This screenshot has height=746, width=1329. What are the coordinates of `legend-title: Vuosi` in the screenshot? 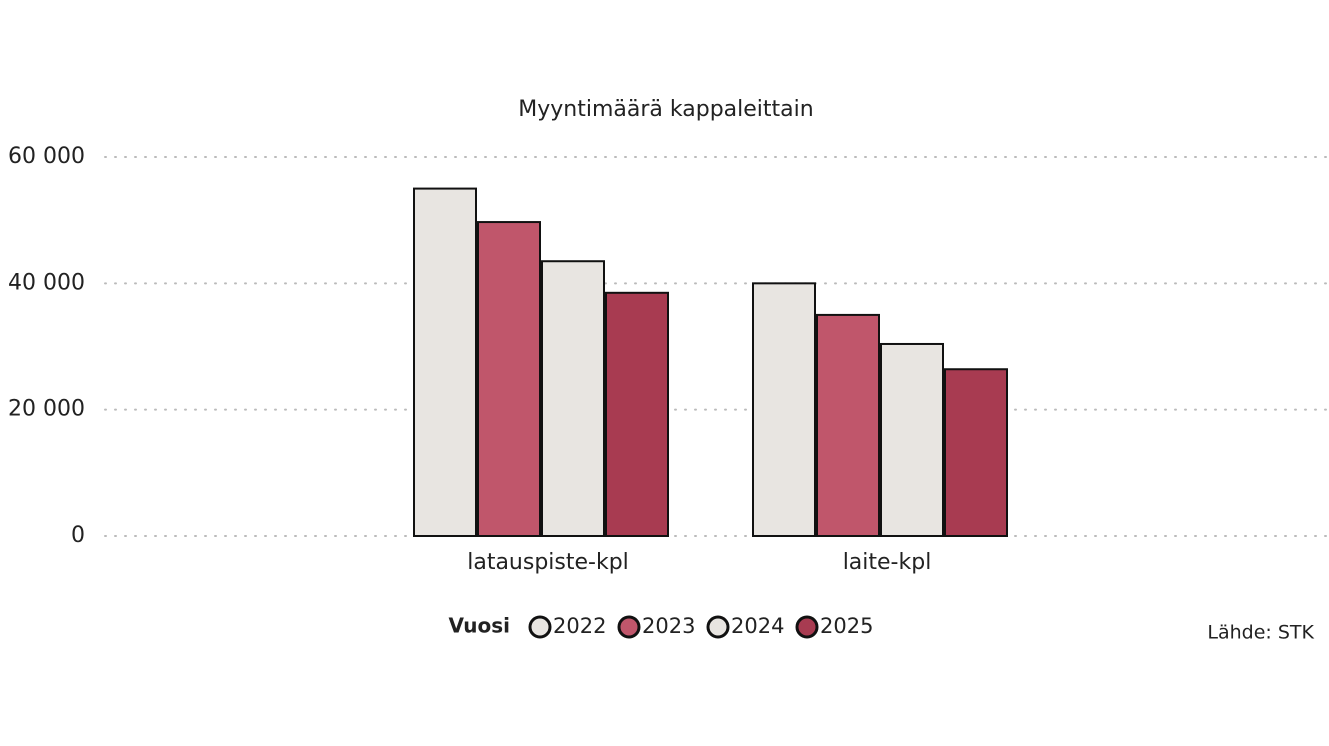 It's located at (479, 626).